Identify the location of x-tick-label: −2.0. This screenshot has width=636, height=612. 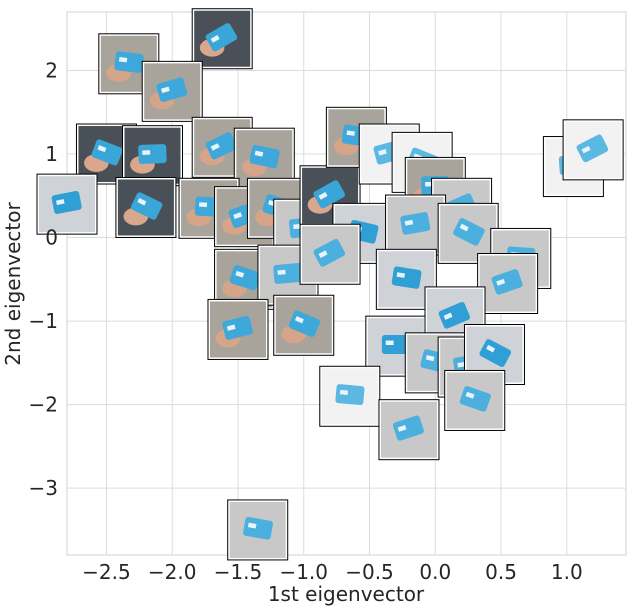
(172, 572).